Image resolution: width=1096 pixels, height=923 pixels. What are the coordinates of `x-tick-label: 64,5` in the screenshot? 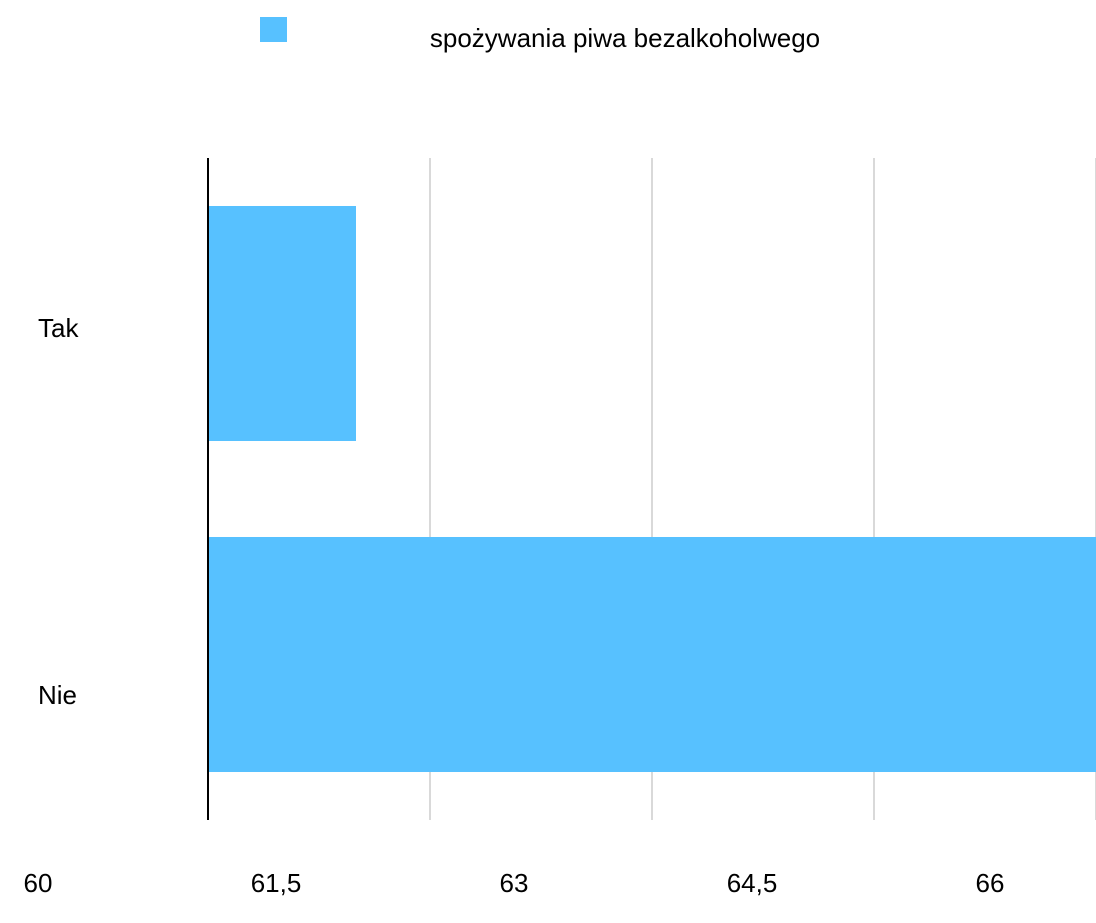 It's located at (752, 883).